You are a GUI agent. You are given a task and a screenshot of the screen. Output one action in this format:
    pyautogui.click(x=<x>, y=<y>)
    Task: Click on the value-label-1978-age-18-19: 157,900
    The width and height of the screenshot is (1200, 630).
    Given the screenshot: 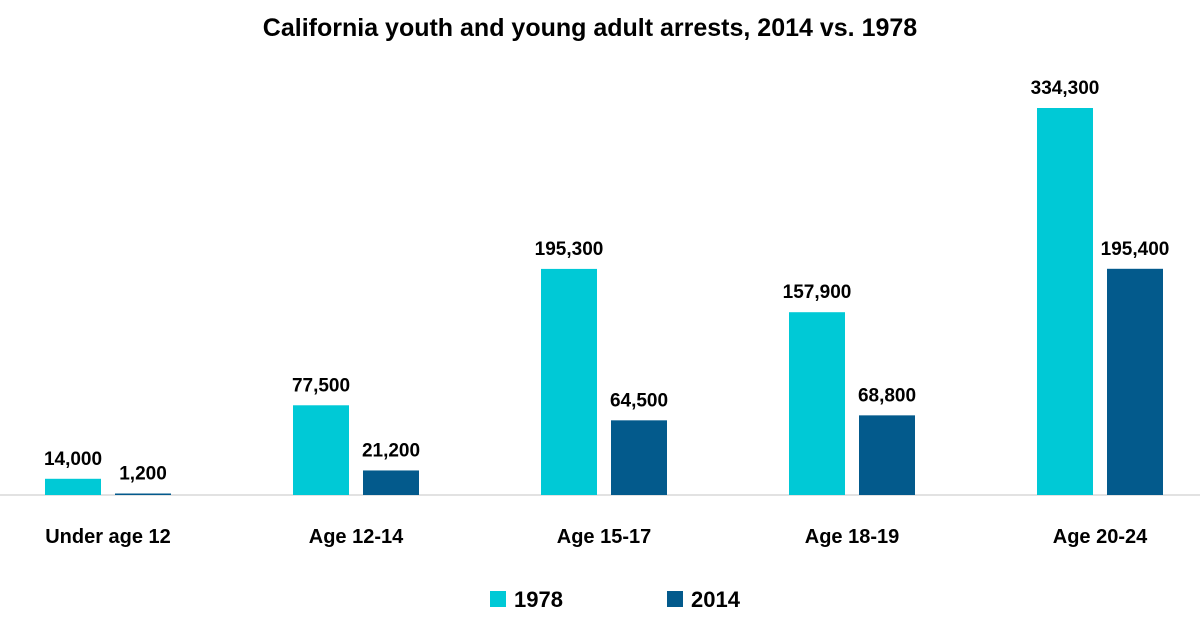 What is the action you would take?
    pyautogui.click(x=817, y=292)
    